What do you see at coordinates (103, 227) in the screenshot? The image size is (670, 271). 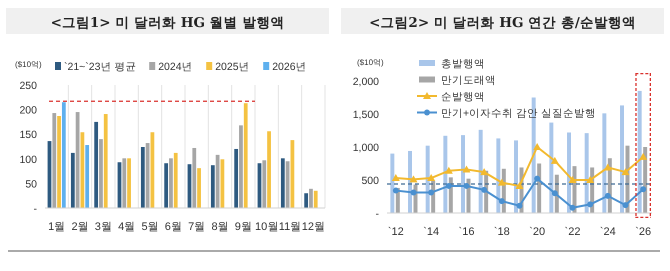 I see `x-tick-label: 3월` at bounding box center [103, 227].